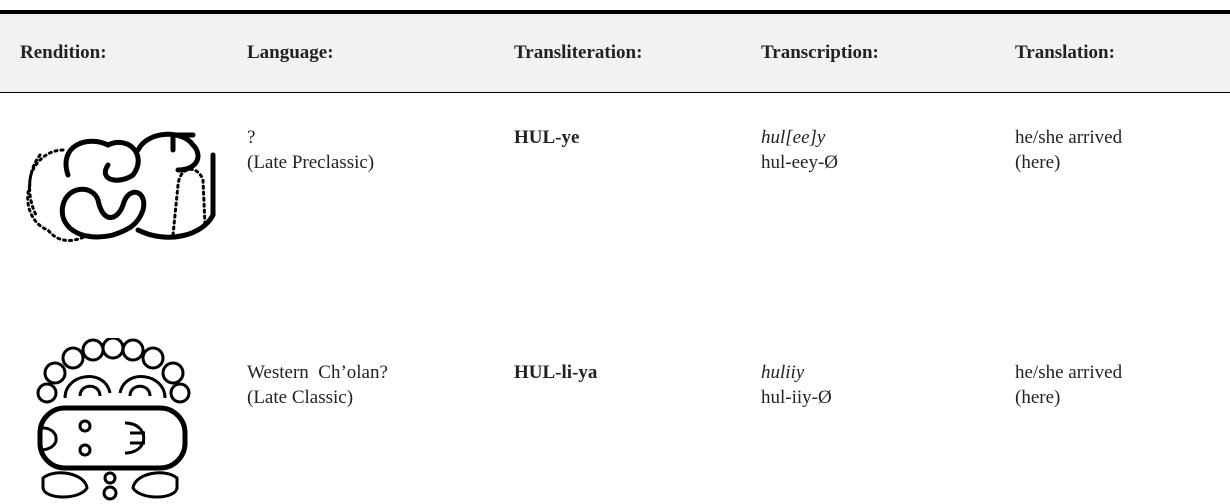  I want to click on language: (Late Classic), so click(300, 397).